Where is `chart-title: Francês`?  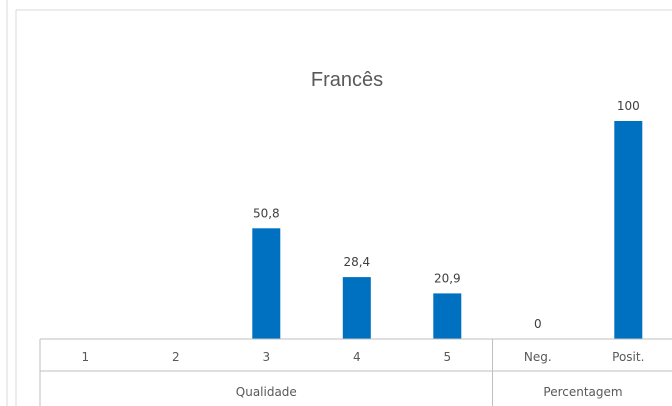 chart-title: Francês is located at coordinates (347, 80).